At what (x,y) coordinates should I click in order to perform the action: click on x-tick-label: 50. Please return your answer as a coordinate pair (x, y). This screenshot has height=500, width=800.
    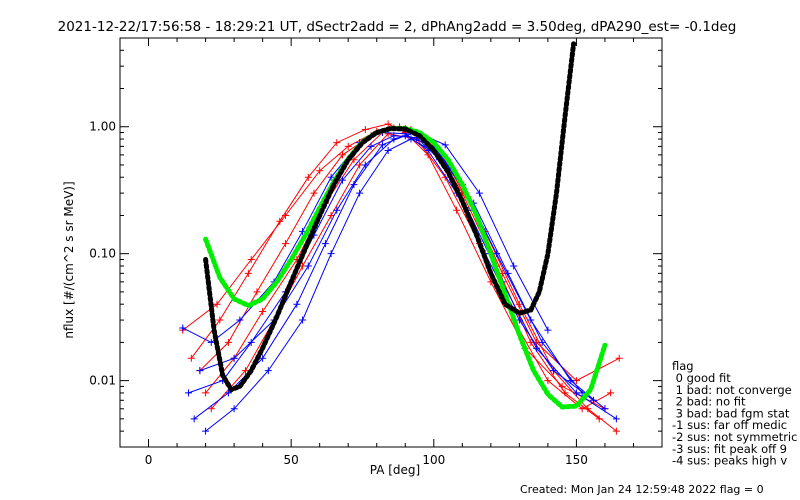
    Looking at the image, I should click on (291, 460).